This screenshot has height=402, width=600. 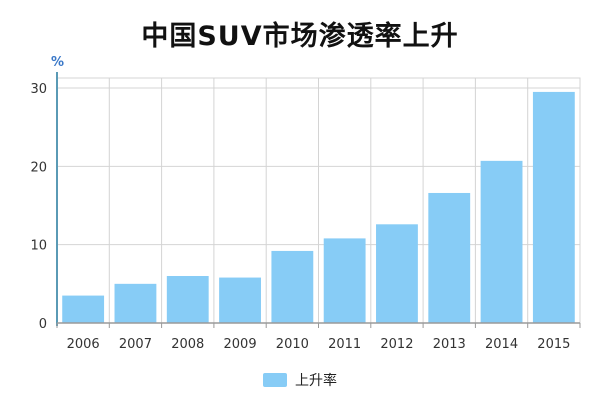 What do you see at coordinates (501, 241) in the screenshot?
I see `bar-2014` at bounding box center [501, 241].